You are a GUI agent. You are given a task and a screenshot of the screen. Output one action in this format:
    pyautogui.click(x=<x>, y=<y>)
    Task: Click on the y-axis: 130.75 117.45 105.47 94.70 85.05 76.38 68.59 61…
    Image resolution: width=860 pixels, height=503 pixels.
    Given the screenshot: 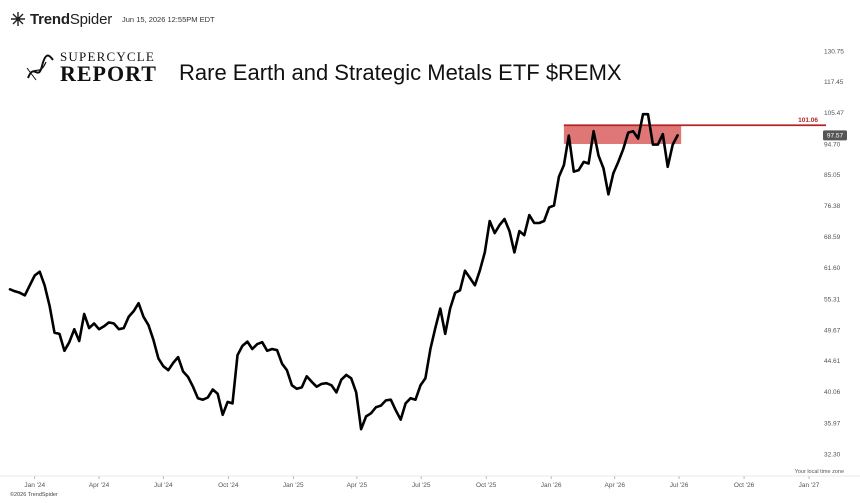 What is the action you would take?
    pyautogui.click(x=834, y=253)
    